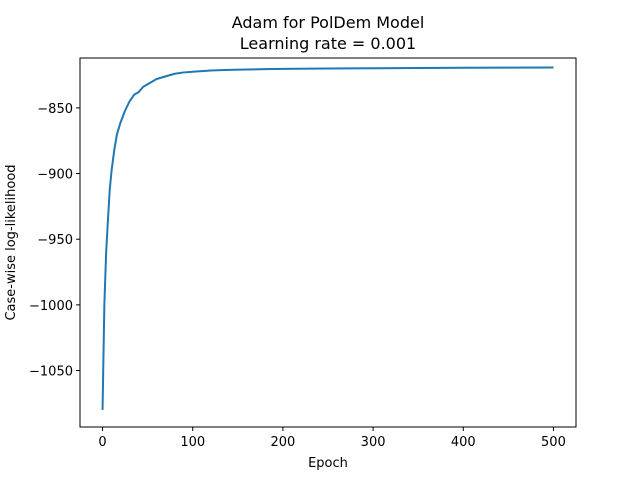  What do you see at coordinates (332, 438) in the screenshot?
I see `x-axis: 0 100 200 300 400 500` at bounding box center [332, 438].